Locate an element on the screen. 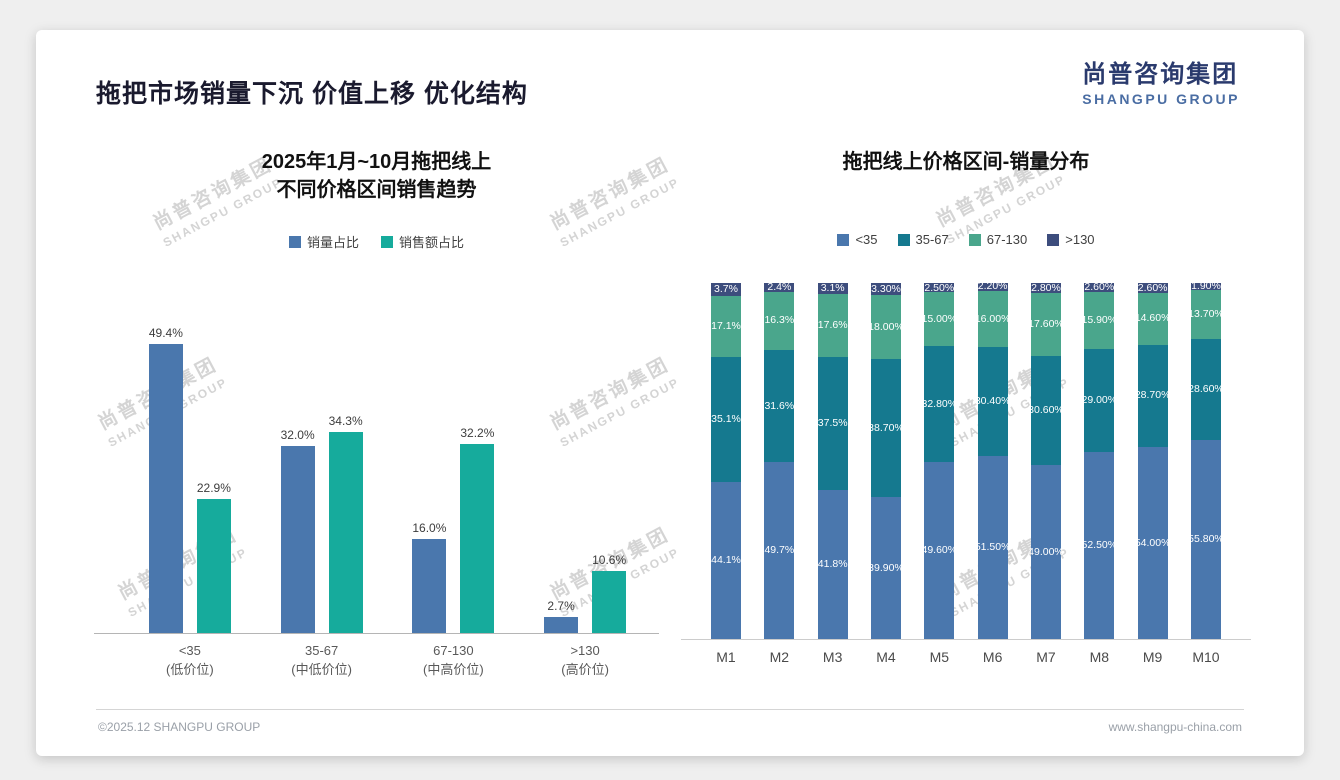 The height and width of the screenshot is (780, 1340). stack-segment: 35.1% is located at coordinates (726, 420).